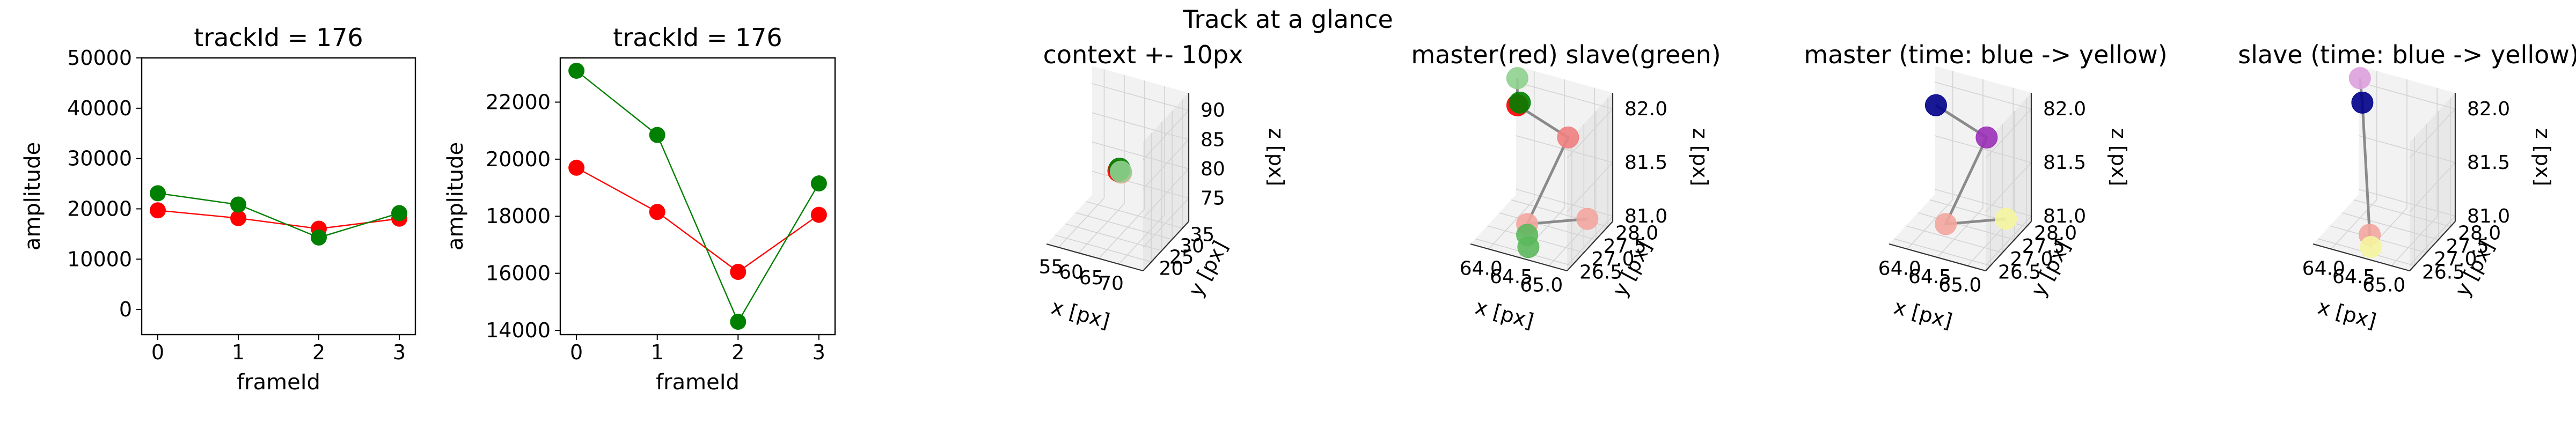 The height and width of the screenshot is (429, 2576). What do you see at coordinates (1192, 246) in the screenshot?
I see `y-tick-label: 30` at bounding box center [1192, 246].